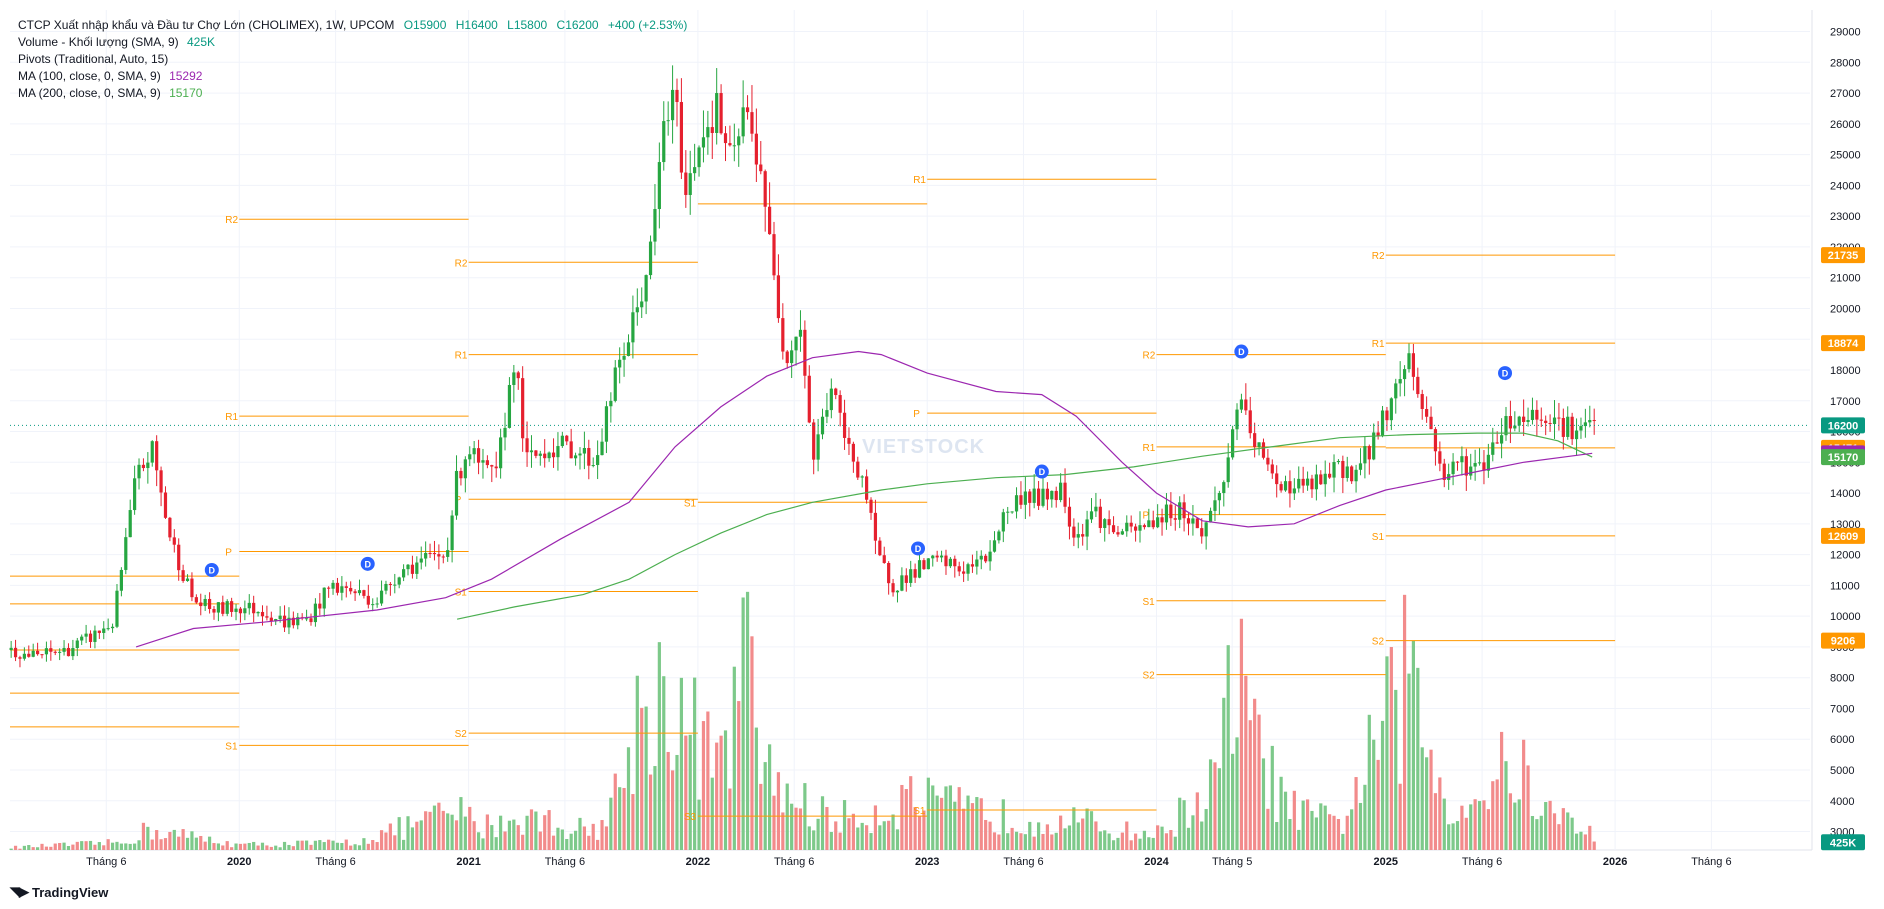 This screenshot has height=909, width=1884. I want to click on x-tick-label: 2026, so click(1615, 862).